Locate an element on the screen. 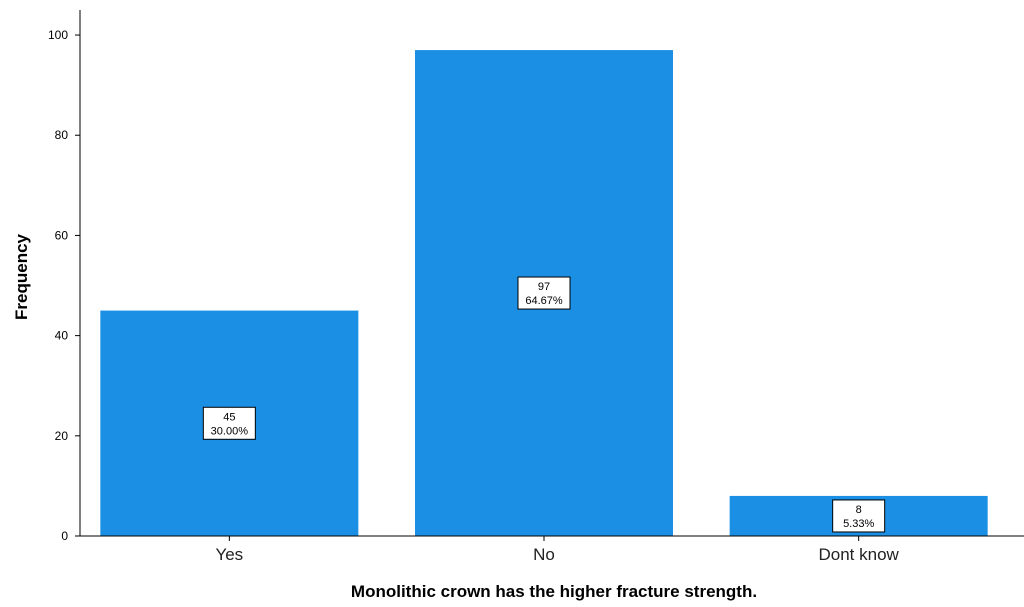 Image resolution: width=1024 pixels, height=607 pixels. data-label: 45 30.00% is located at coordinates (229, 423).